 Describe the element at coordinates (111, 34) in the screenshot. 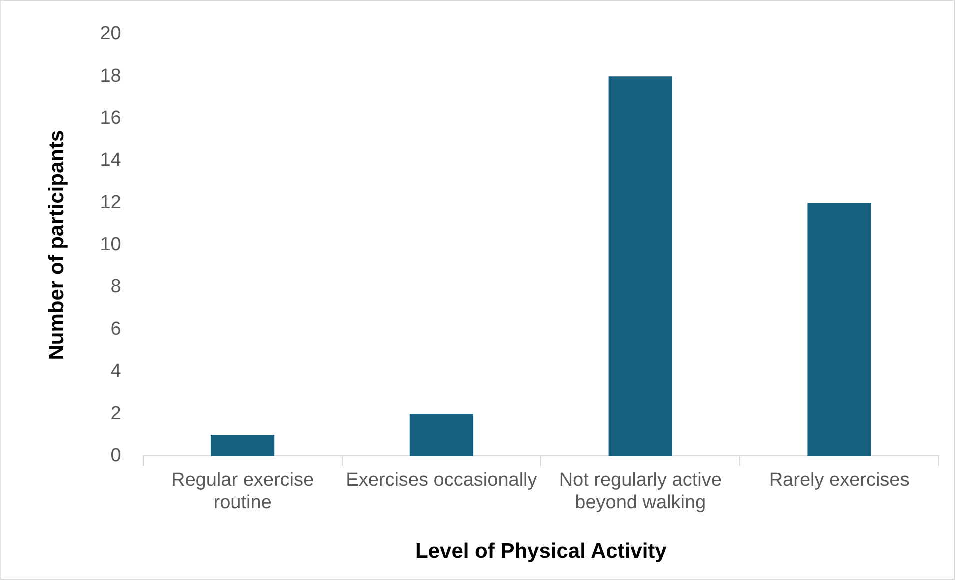

I see `y-tick-label: 20` at that location.